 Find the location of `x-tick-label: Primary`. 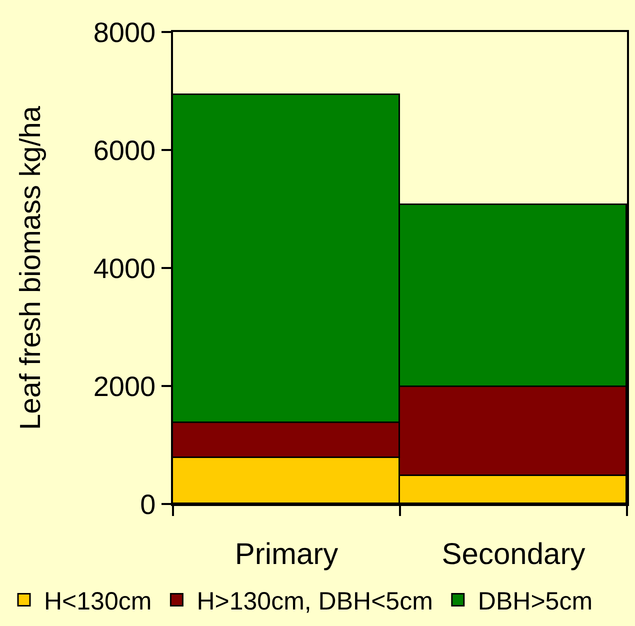

x-tick-label: Primary is located at coordinates (286, 554).